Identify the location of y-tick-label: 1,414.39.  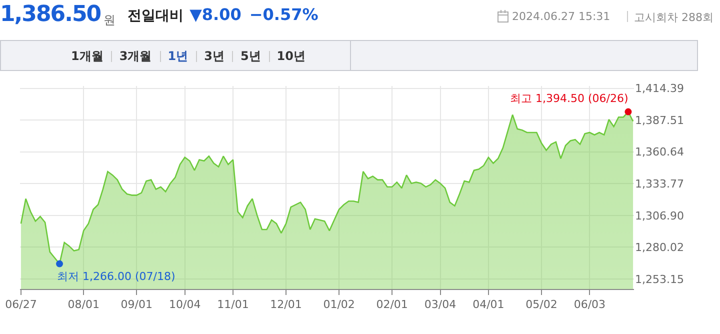
(659, 89).